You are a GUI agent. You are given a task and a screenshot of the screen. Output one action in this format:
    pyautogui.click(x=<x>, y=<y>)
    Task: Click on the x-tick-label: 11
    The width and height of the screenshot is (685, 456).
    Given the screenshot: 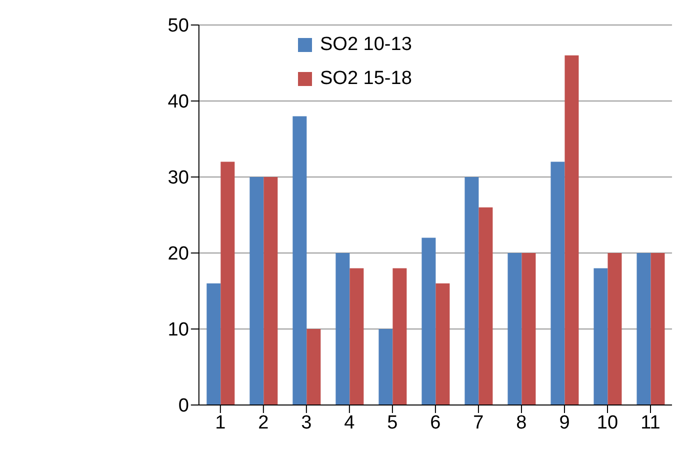 What is the action you would take?
    pyautogui.click(x=650, y=423)
    